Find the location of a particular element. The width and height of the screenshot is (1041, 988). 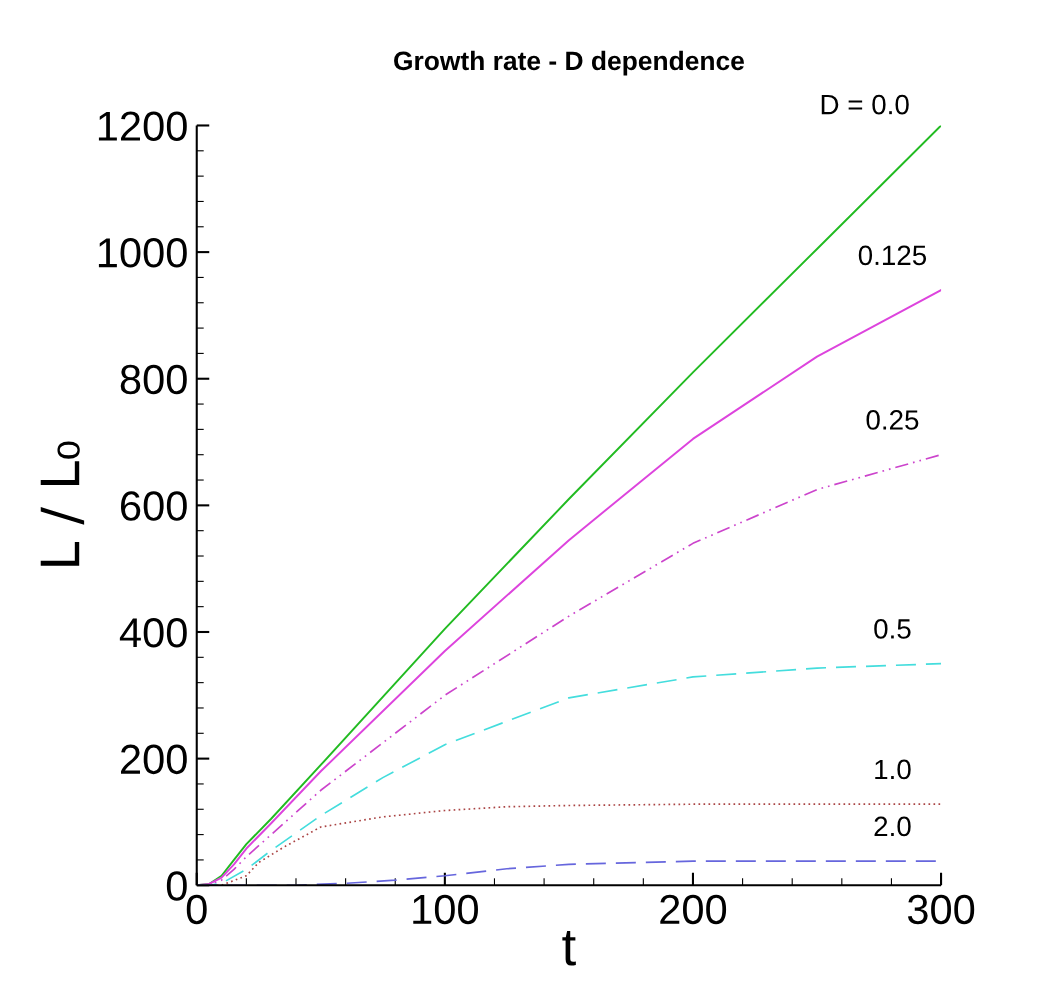

y-tick-label: 200 is located at coordinates (154, 759).